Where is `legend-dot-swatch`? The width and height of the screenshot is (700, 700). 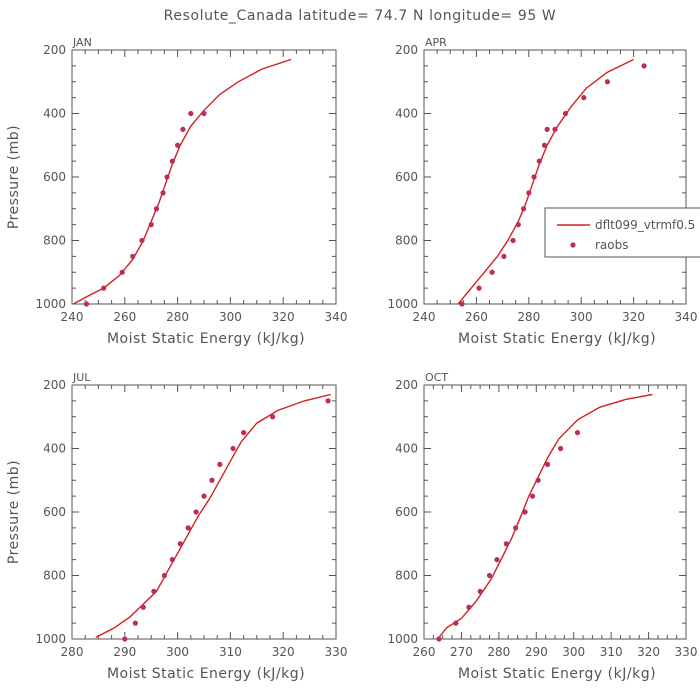 legend-dot-swatch is located at coordinates (573, 245).